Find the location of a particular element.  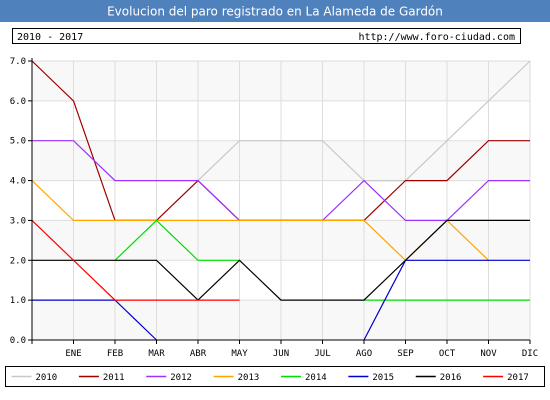

y-axis-ticks: 0.0 1.0 2.0 3.0 4.0 5.0 6.0 7.0 is located at coordinates (21, 201).